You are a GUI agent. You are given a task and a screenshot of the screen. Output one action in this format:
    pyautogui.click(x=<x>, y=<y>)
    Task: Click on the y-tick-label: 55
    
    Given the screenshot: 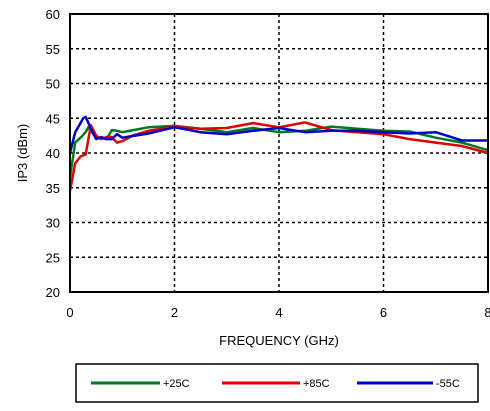 What is the action you would take?
    pyautogui.click(x=53, y=49)
    